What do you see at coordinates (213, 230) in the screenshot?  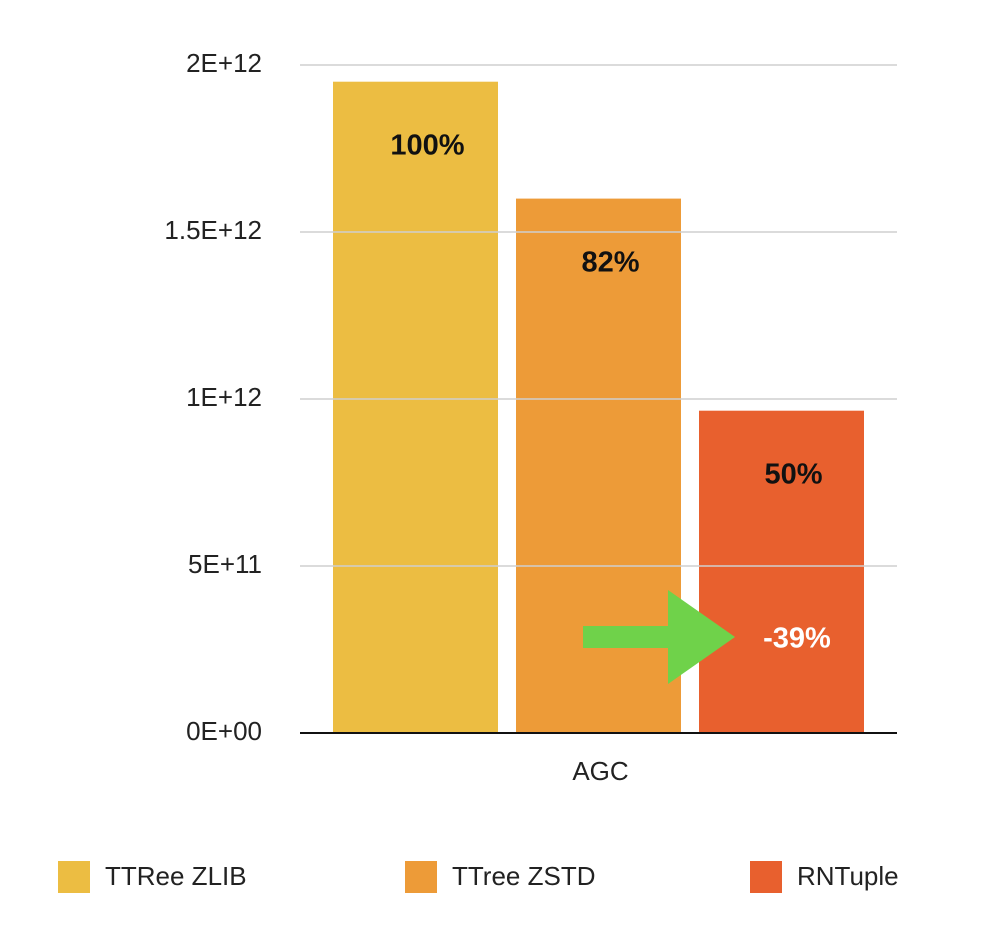 I see `y-tick-label: 1.5E+12` at bounding box center [213, 230].